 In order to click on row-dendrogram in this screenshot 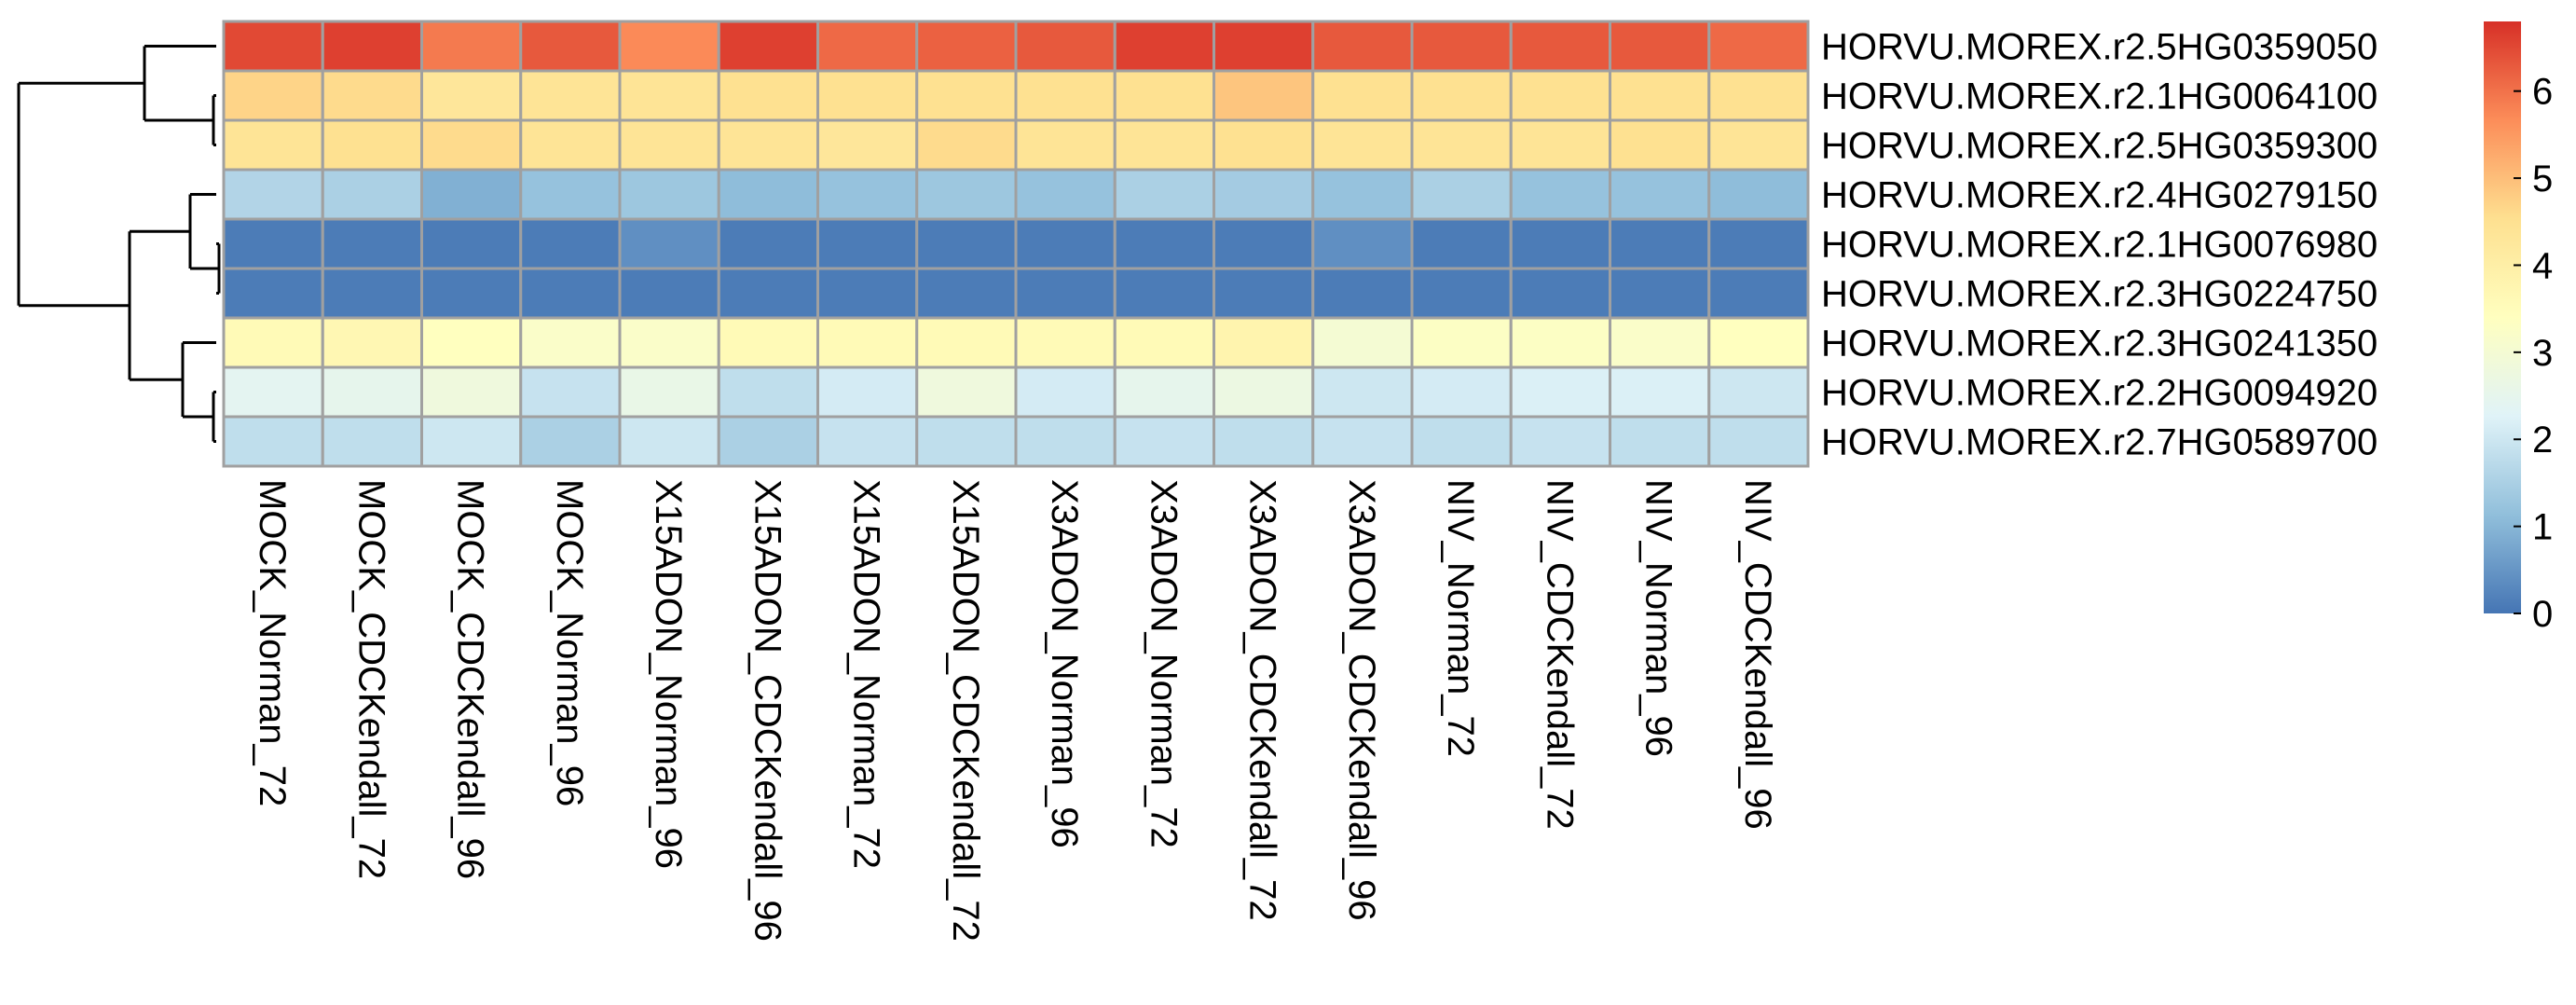, I will do `click(119, 244)`.